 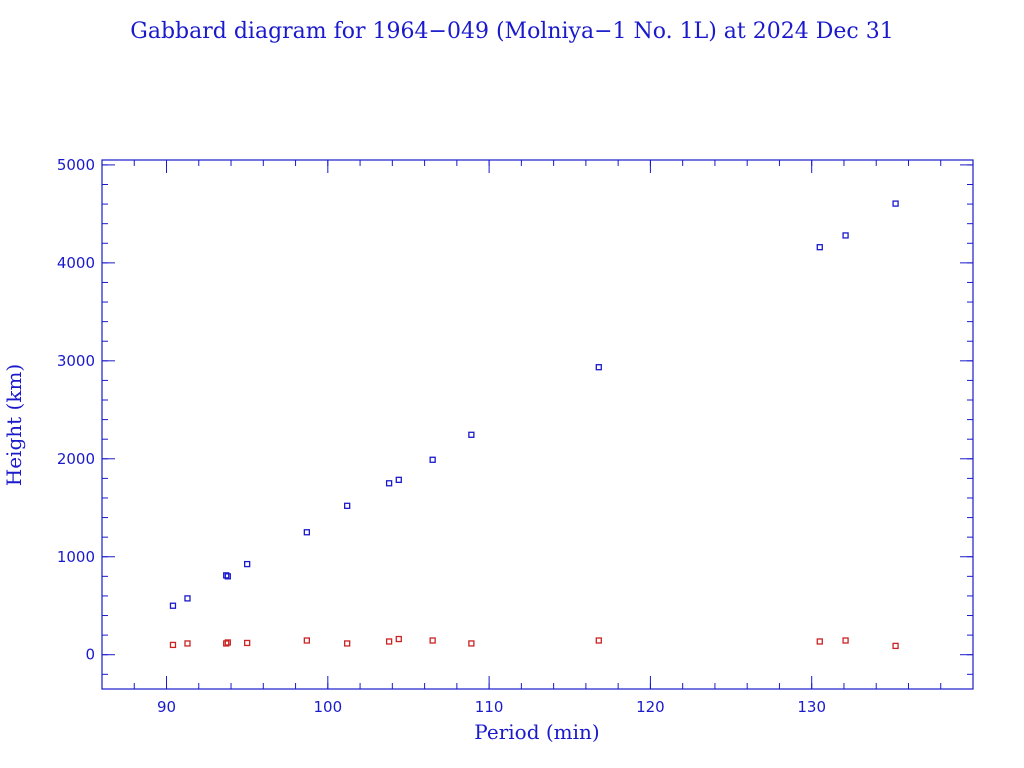 What do you see at coordinates (489, 707) in the screenshot?
I see `x-tick-label: 110` at bounding box center [489, 707].